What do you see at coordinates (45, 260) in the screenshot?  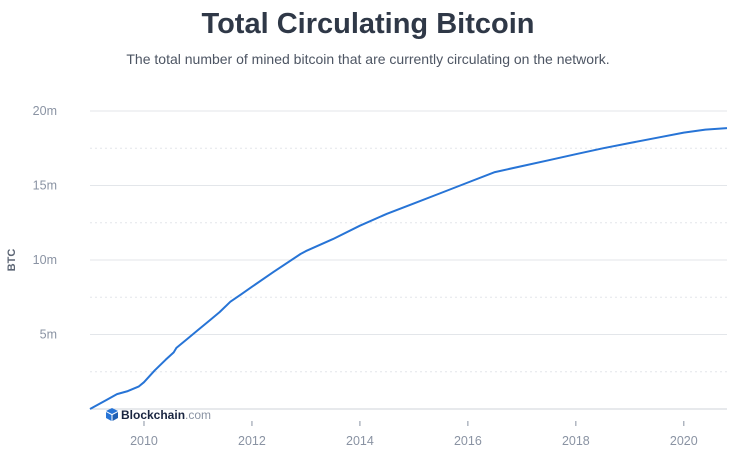 I see `y-tick-label: 10m` at bounding box center [45, 260].